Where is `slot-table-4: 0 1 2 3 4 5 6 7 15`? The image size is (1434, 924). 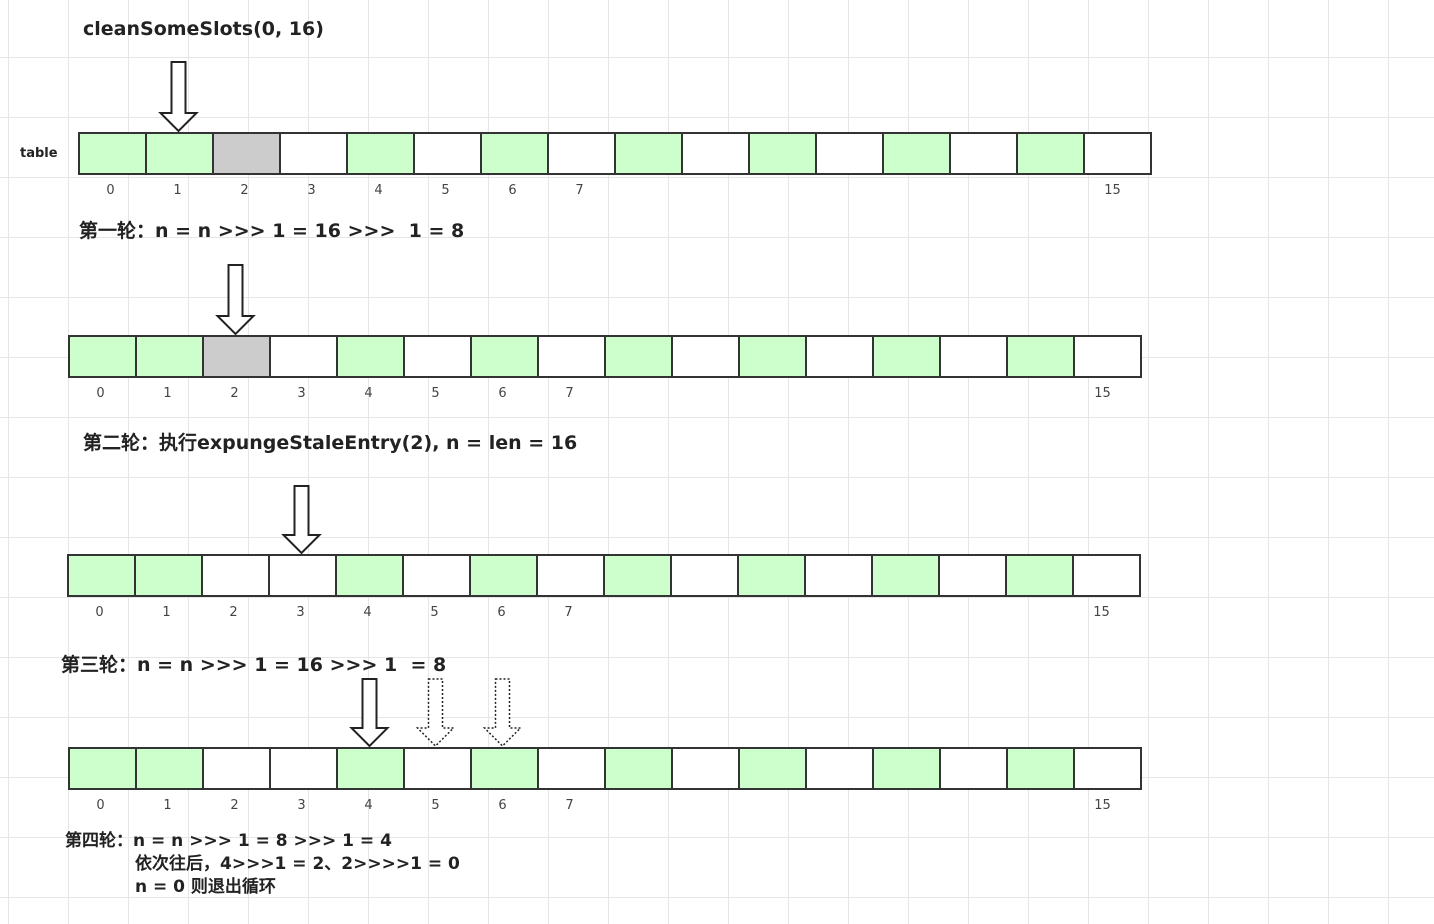 slot-table-4: 0 1 2 3 4 5 6 7 15 is located at coordinates (605, 780).